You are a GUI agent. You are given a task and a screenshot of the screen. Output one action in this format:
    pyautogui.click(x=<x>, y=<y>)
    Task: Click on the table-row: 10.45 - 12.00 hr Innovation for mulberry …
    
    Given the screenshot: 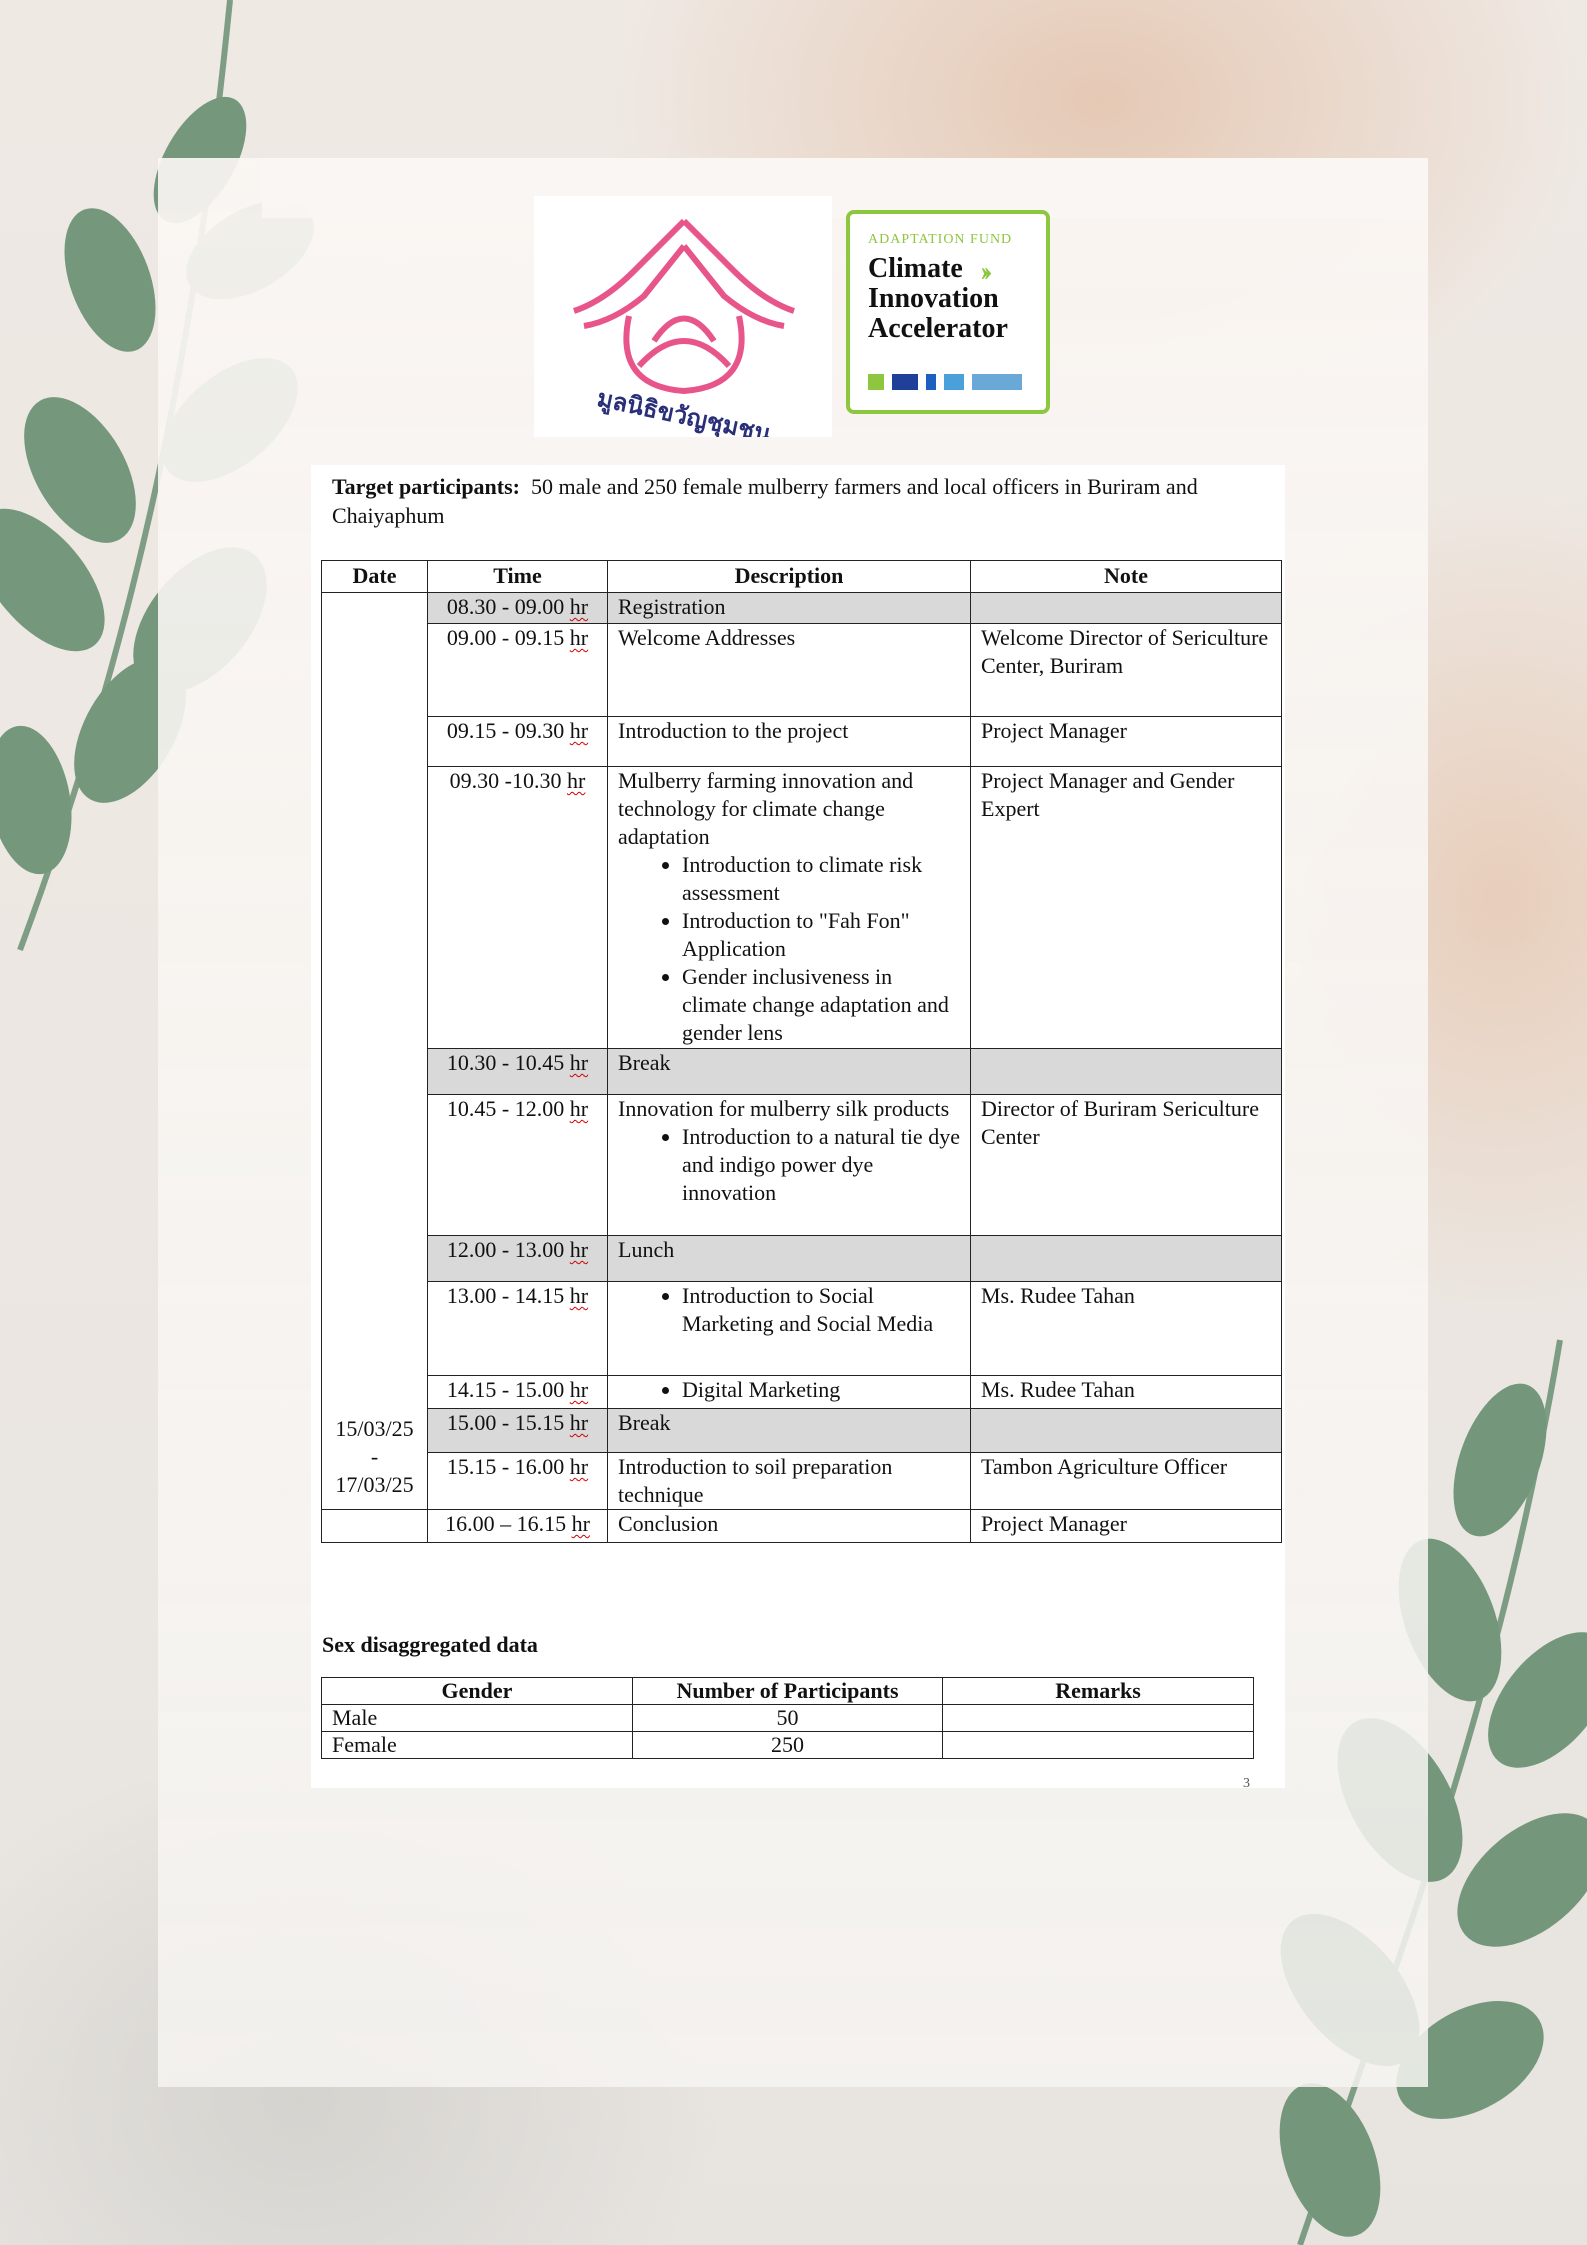 What is the action you would take?
    pyautogui.click(x=802, y=1165)
    